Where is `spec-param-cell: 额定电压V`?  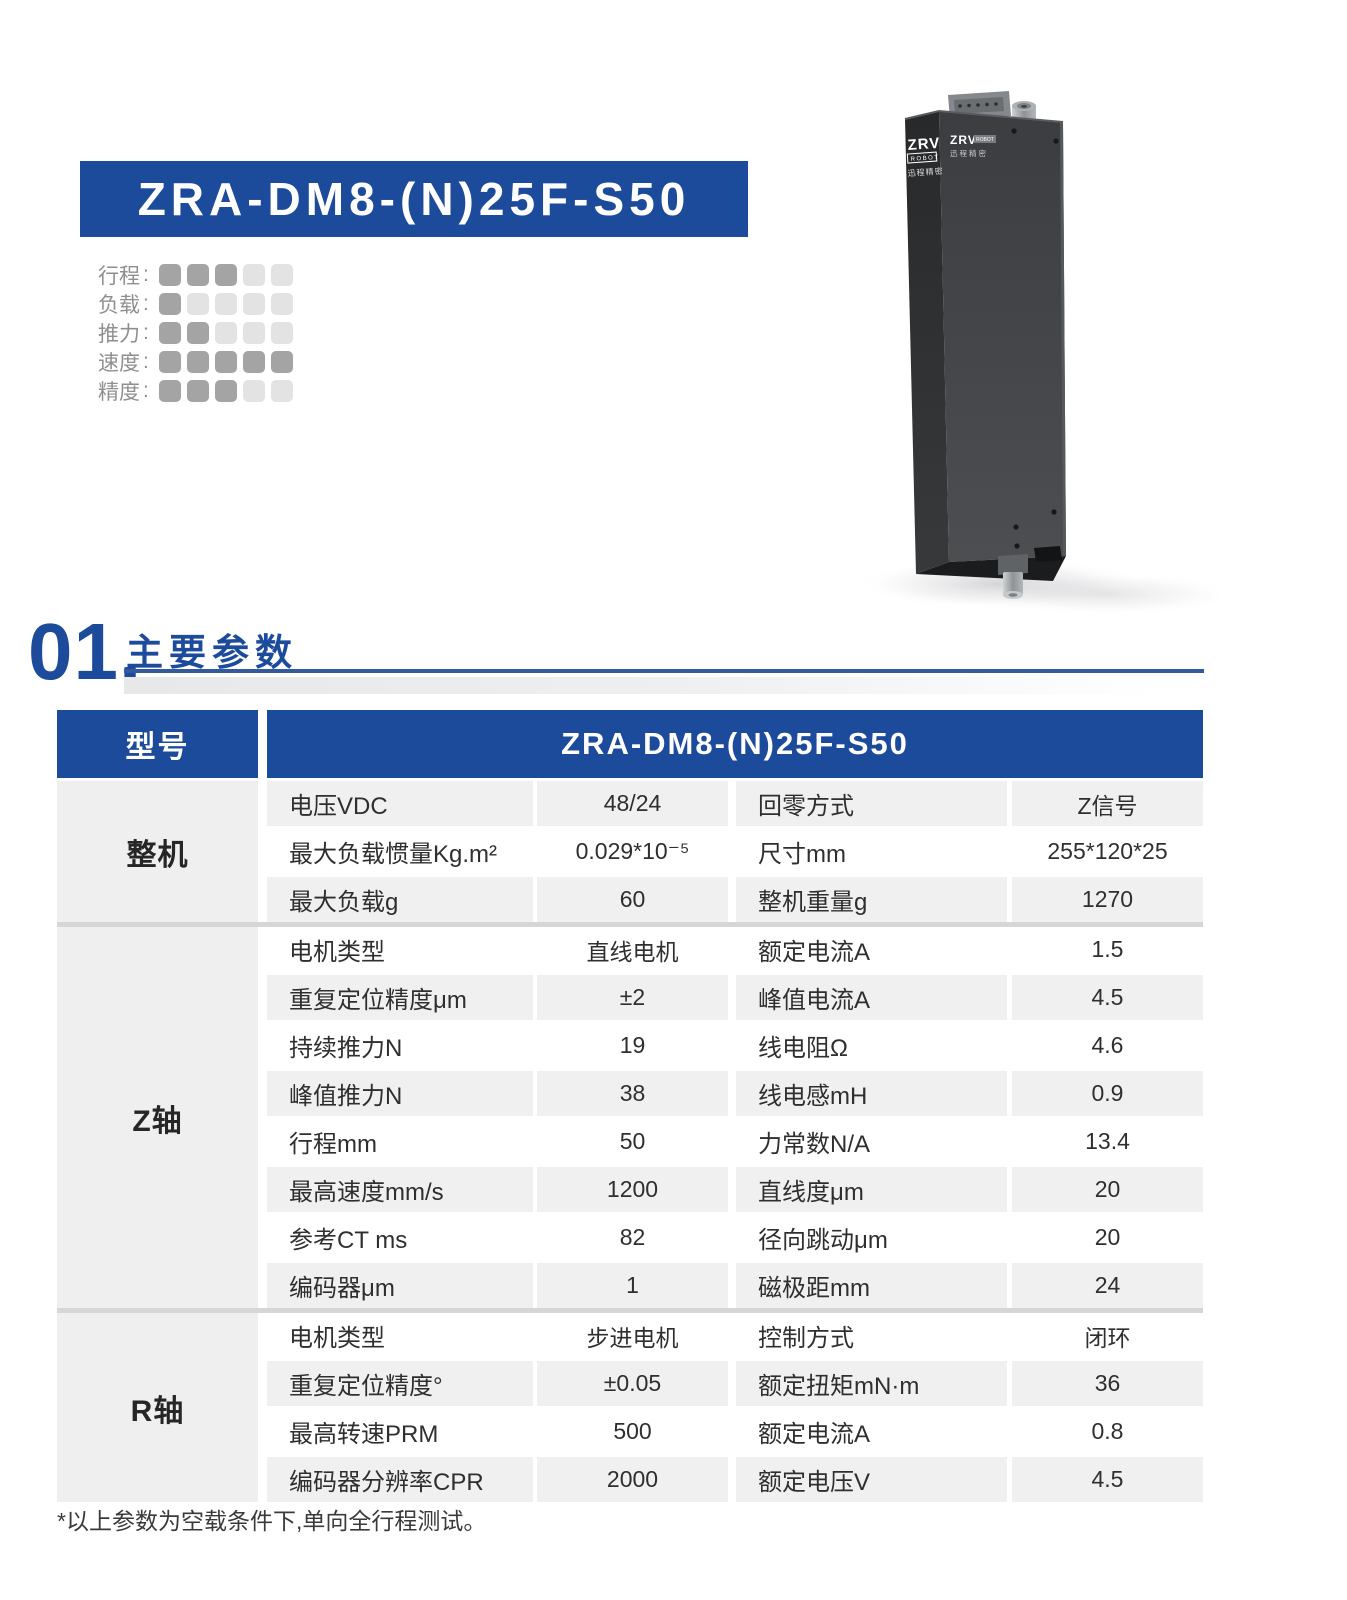 spec-param-cell: 额定电压V is located at coordinates (871, 1479).